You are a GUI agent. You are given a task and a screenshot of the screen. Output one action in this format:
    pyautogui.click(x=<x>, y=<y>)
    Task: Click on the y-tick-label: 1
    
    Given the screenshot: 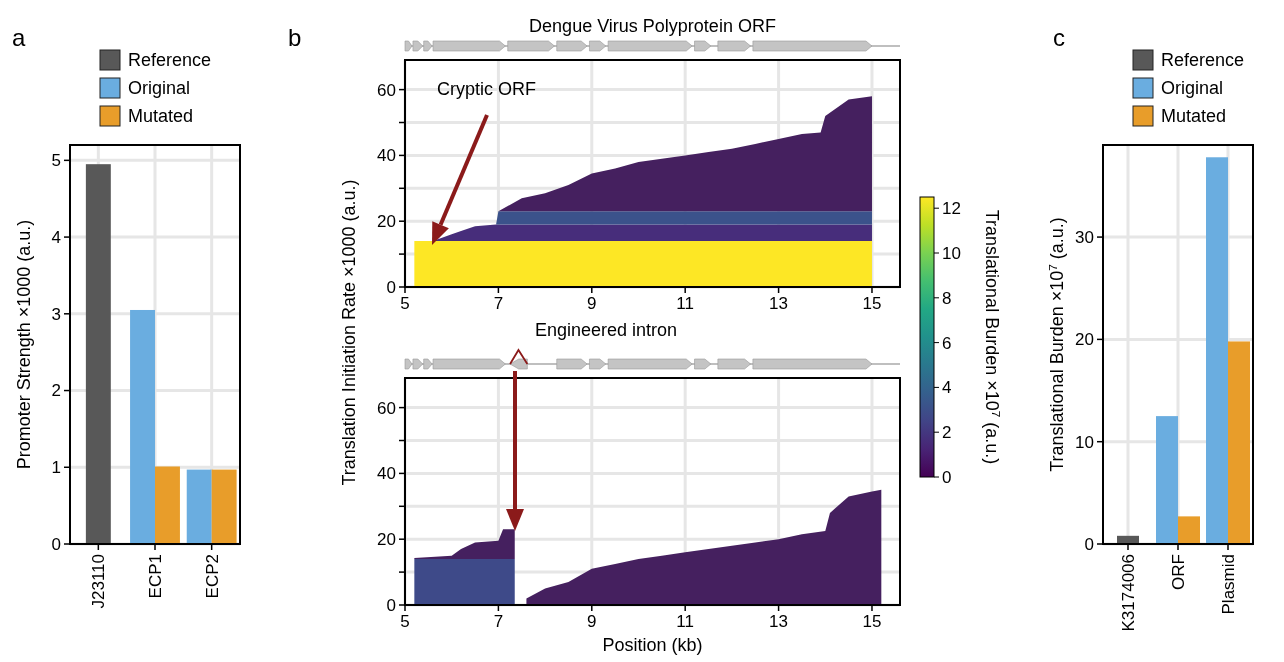 What is the action you would take?
    pyautogui.click(x=56, y=468)
    